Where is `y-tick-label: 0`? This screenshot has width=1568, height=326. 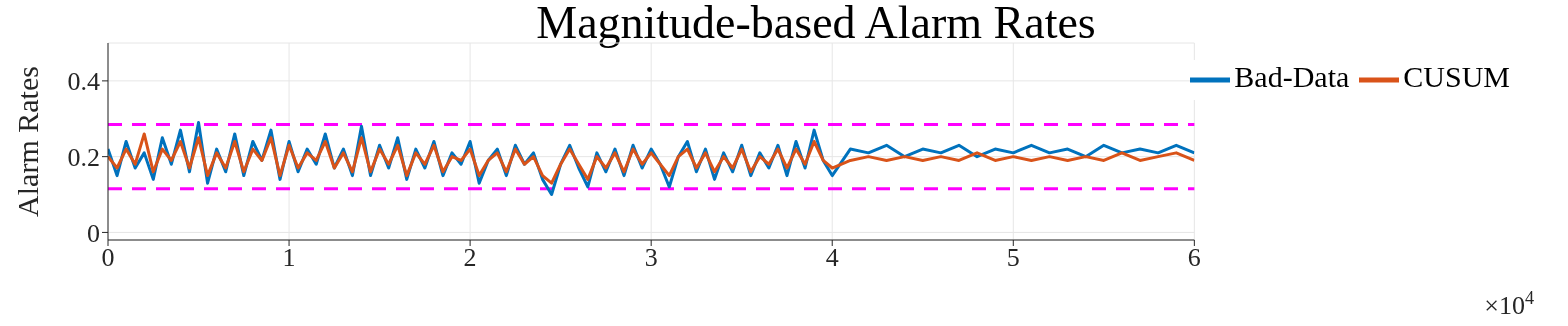 y-tick-label: 0 is located at coordinates (93, 233).